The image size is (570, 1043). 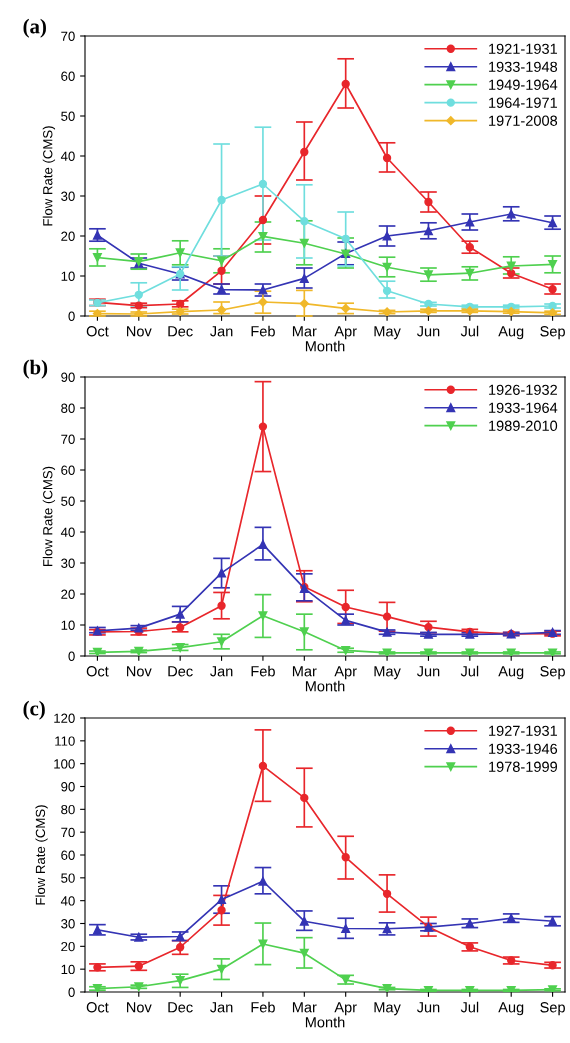 What do you see at coordinates (523, 730) in the screenshot?
I see `legend-label: 1927-1931` at bounding box center [523, 730].